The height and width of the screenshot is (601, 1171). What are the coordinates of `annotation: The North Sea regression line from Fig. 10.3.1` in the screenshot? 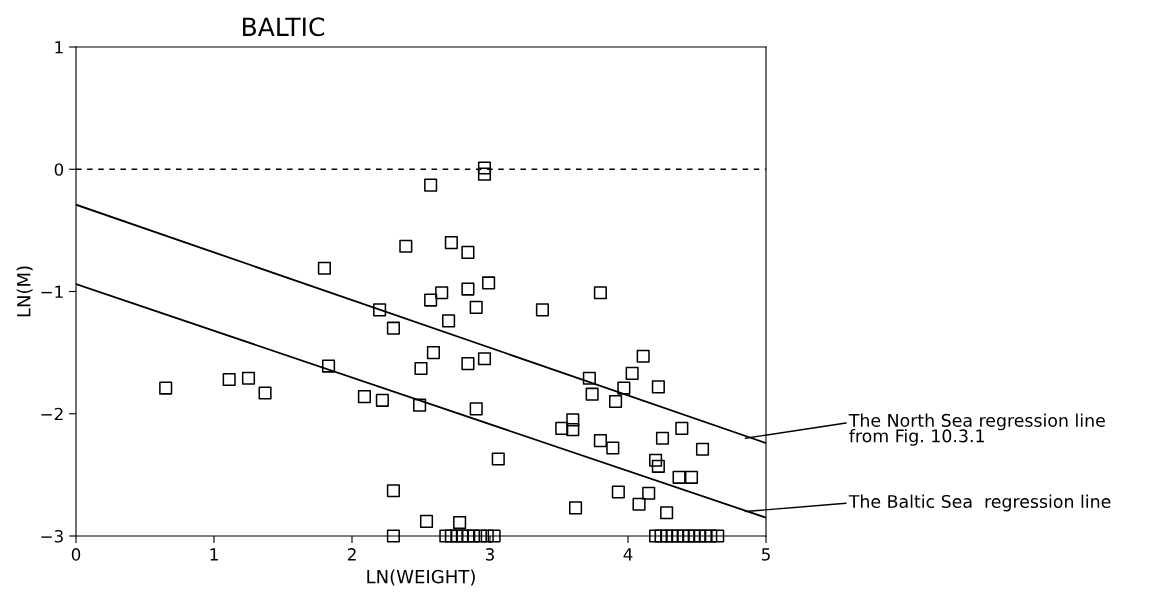 It's located at (976, 429).